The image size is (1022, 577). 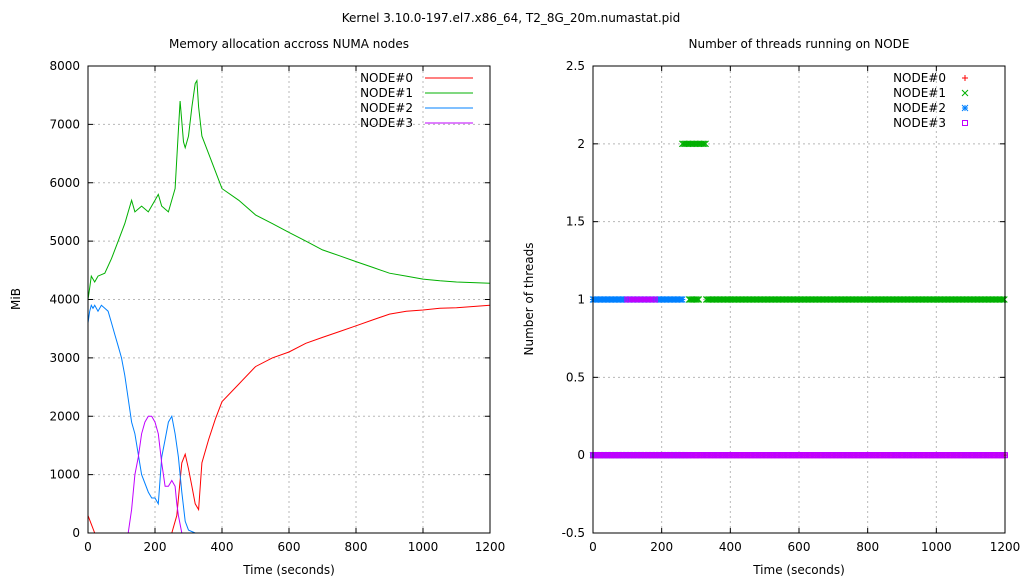 I want to click on memory-x-tick-label: 800, so click(x=356, y=547).